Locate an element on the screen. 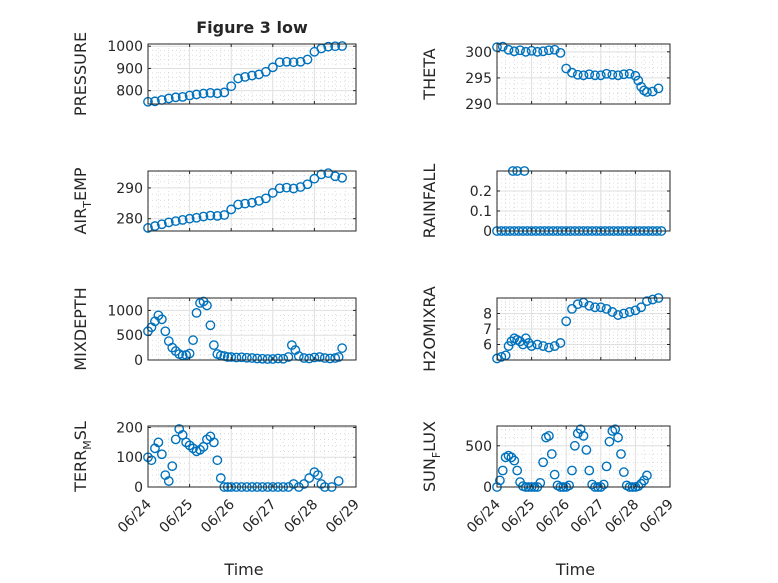  y-axis-label: RAINFALL is located at coordinates (429, 201).